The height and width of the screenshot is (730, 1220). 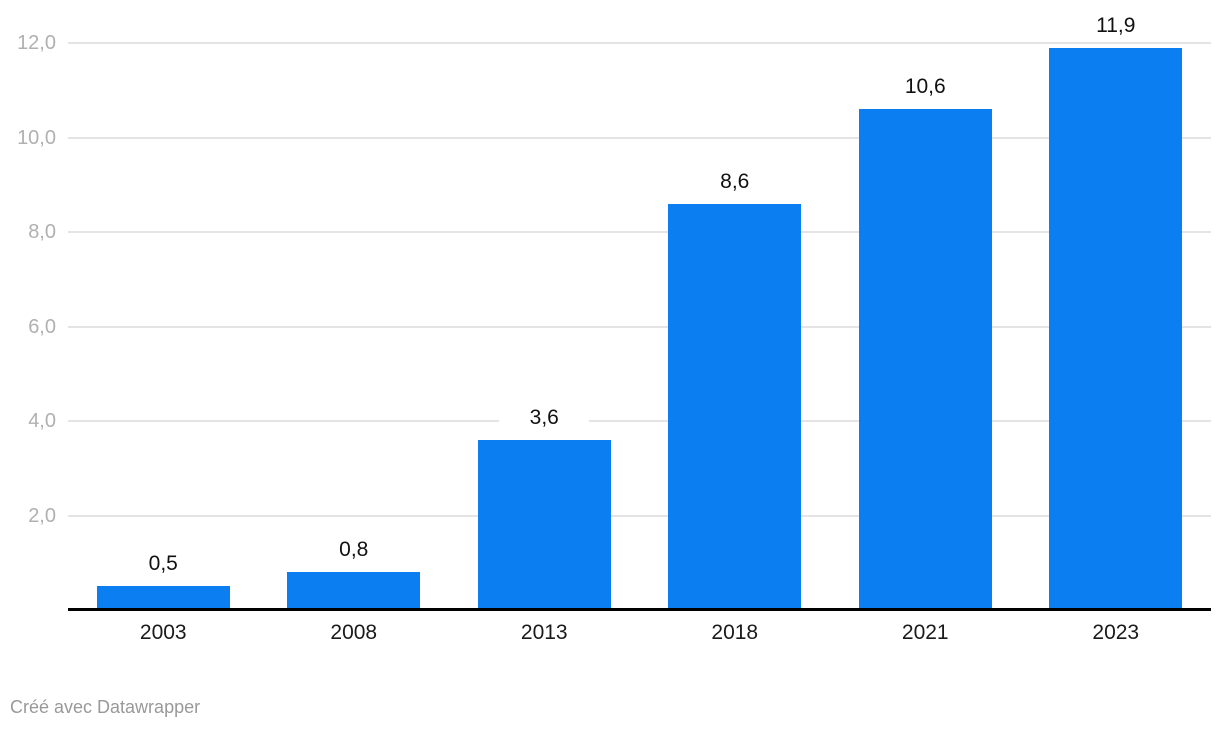 What do you see at coordinates (353, 550) in the screenshot?
I see `value-label-2008: 0,8` at bounding box center [353, 550].